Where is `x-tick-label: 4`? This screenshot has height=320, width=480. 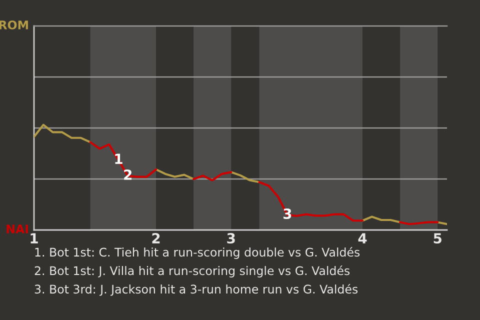
x-tick-label: 4 is located at coordinates (362, 238).